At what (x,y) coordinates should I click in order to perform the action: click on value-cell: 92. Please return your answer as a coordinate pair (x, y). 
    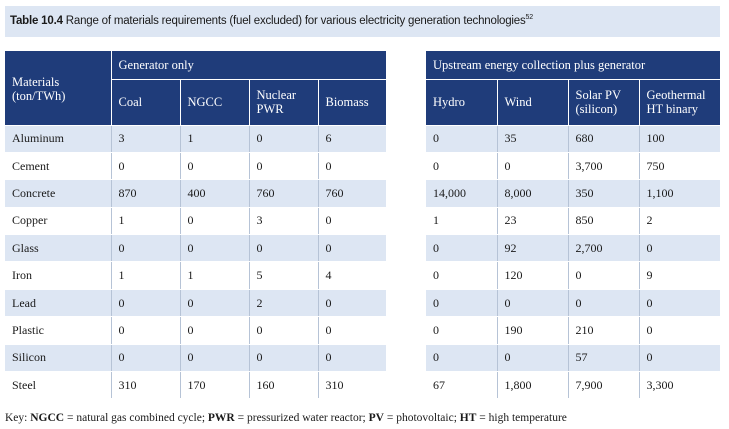
    Looking at the image, I should click on (533, 248).